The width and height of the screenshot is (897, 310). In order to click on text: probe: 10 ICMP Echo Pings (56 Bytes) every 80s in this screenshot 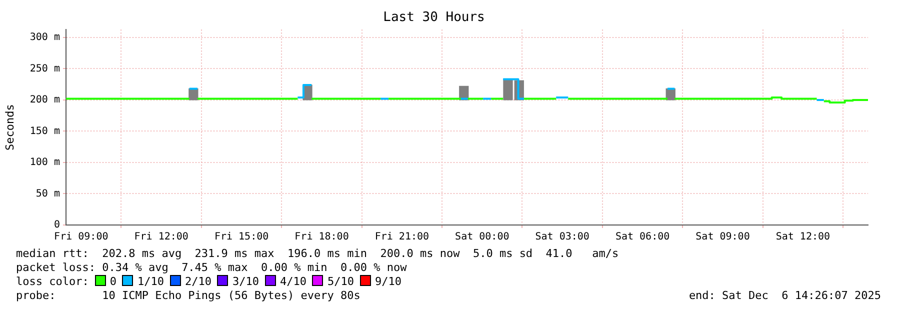, I will do `click(188, 296)`.